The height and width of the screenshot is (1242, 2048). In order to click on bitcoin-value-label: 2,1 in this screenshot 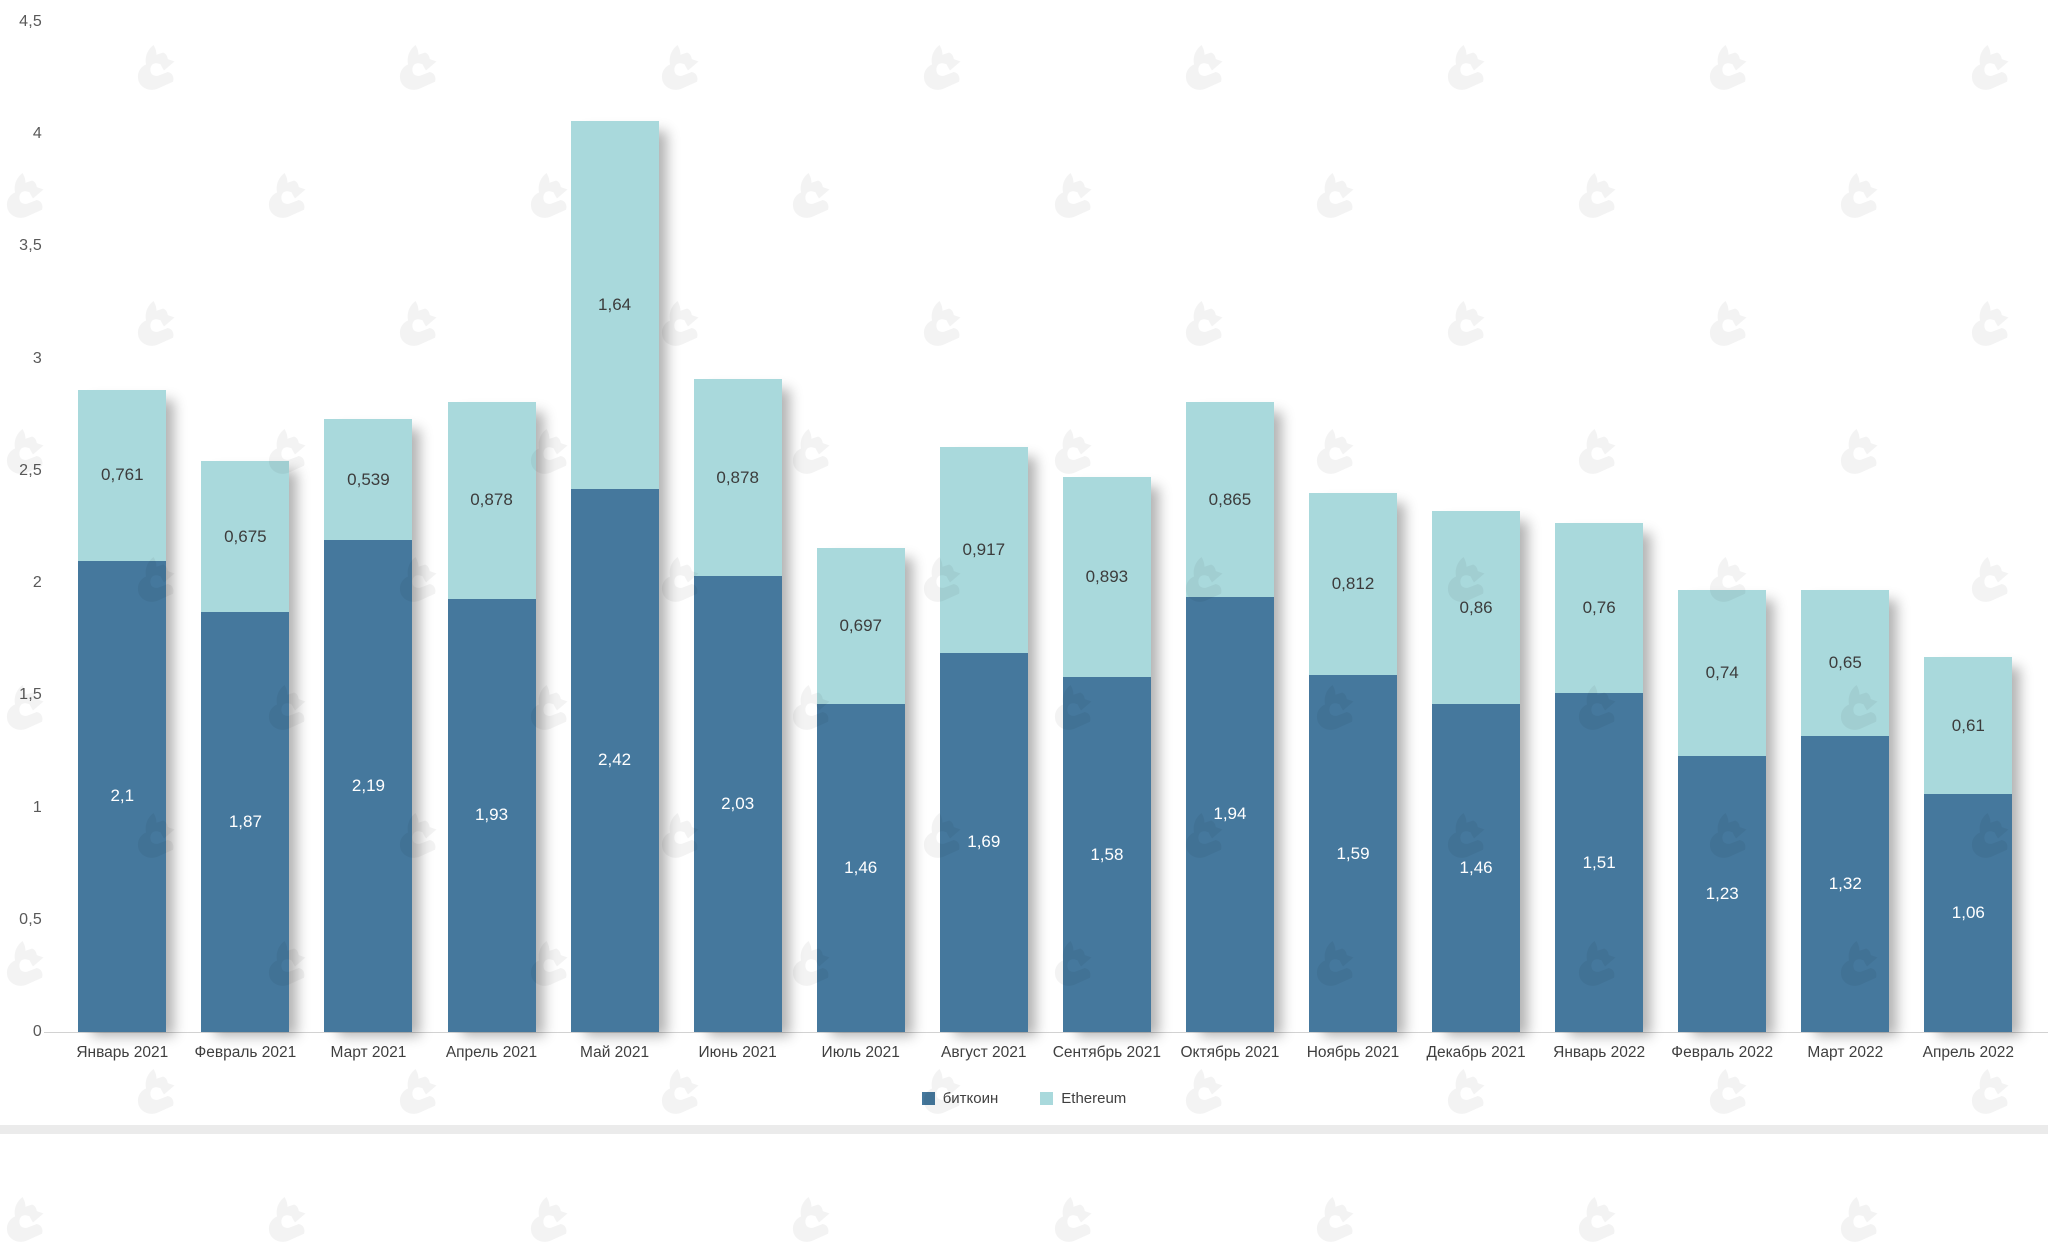, I will do `click(122, 796)`.